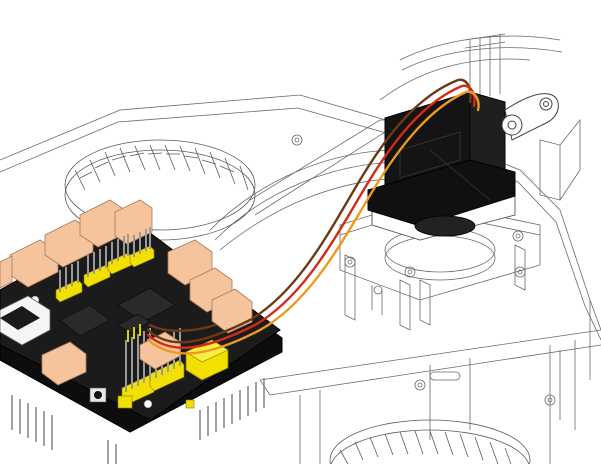 This screenshot has height=464, width=601. Describe the element at coordinates (138, 421) in the screenshot. I see `board-edge-pins` at that location.